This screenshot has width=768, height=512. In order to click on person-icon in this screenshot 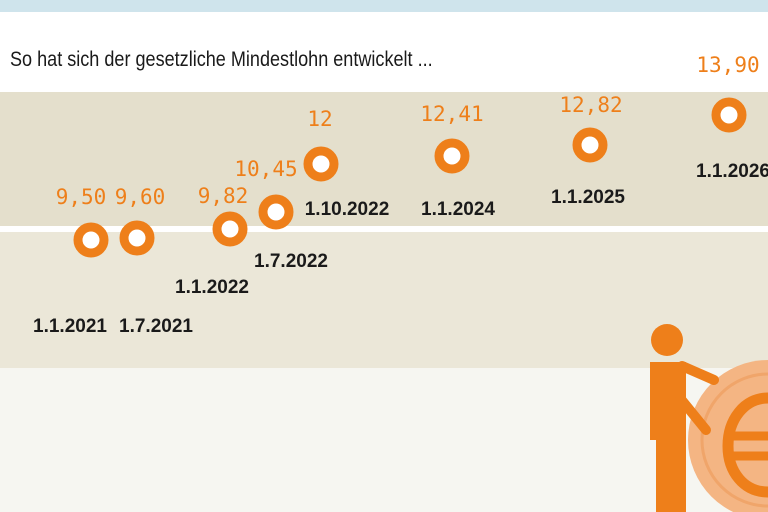, I will do `click(684, 418)`.